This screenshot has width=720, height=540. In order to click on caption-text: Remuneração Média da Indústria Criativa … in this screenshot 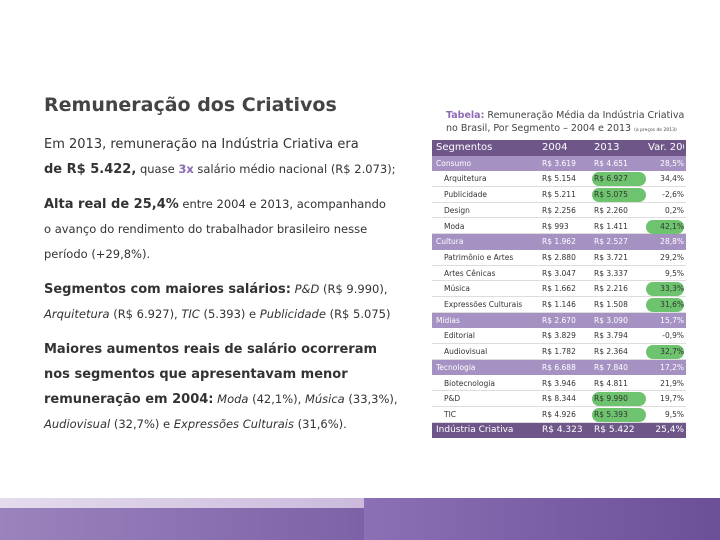, I will do `click(565, 122)`.